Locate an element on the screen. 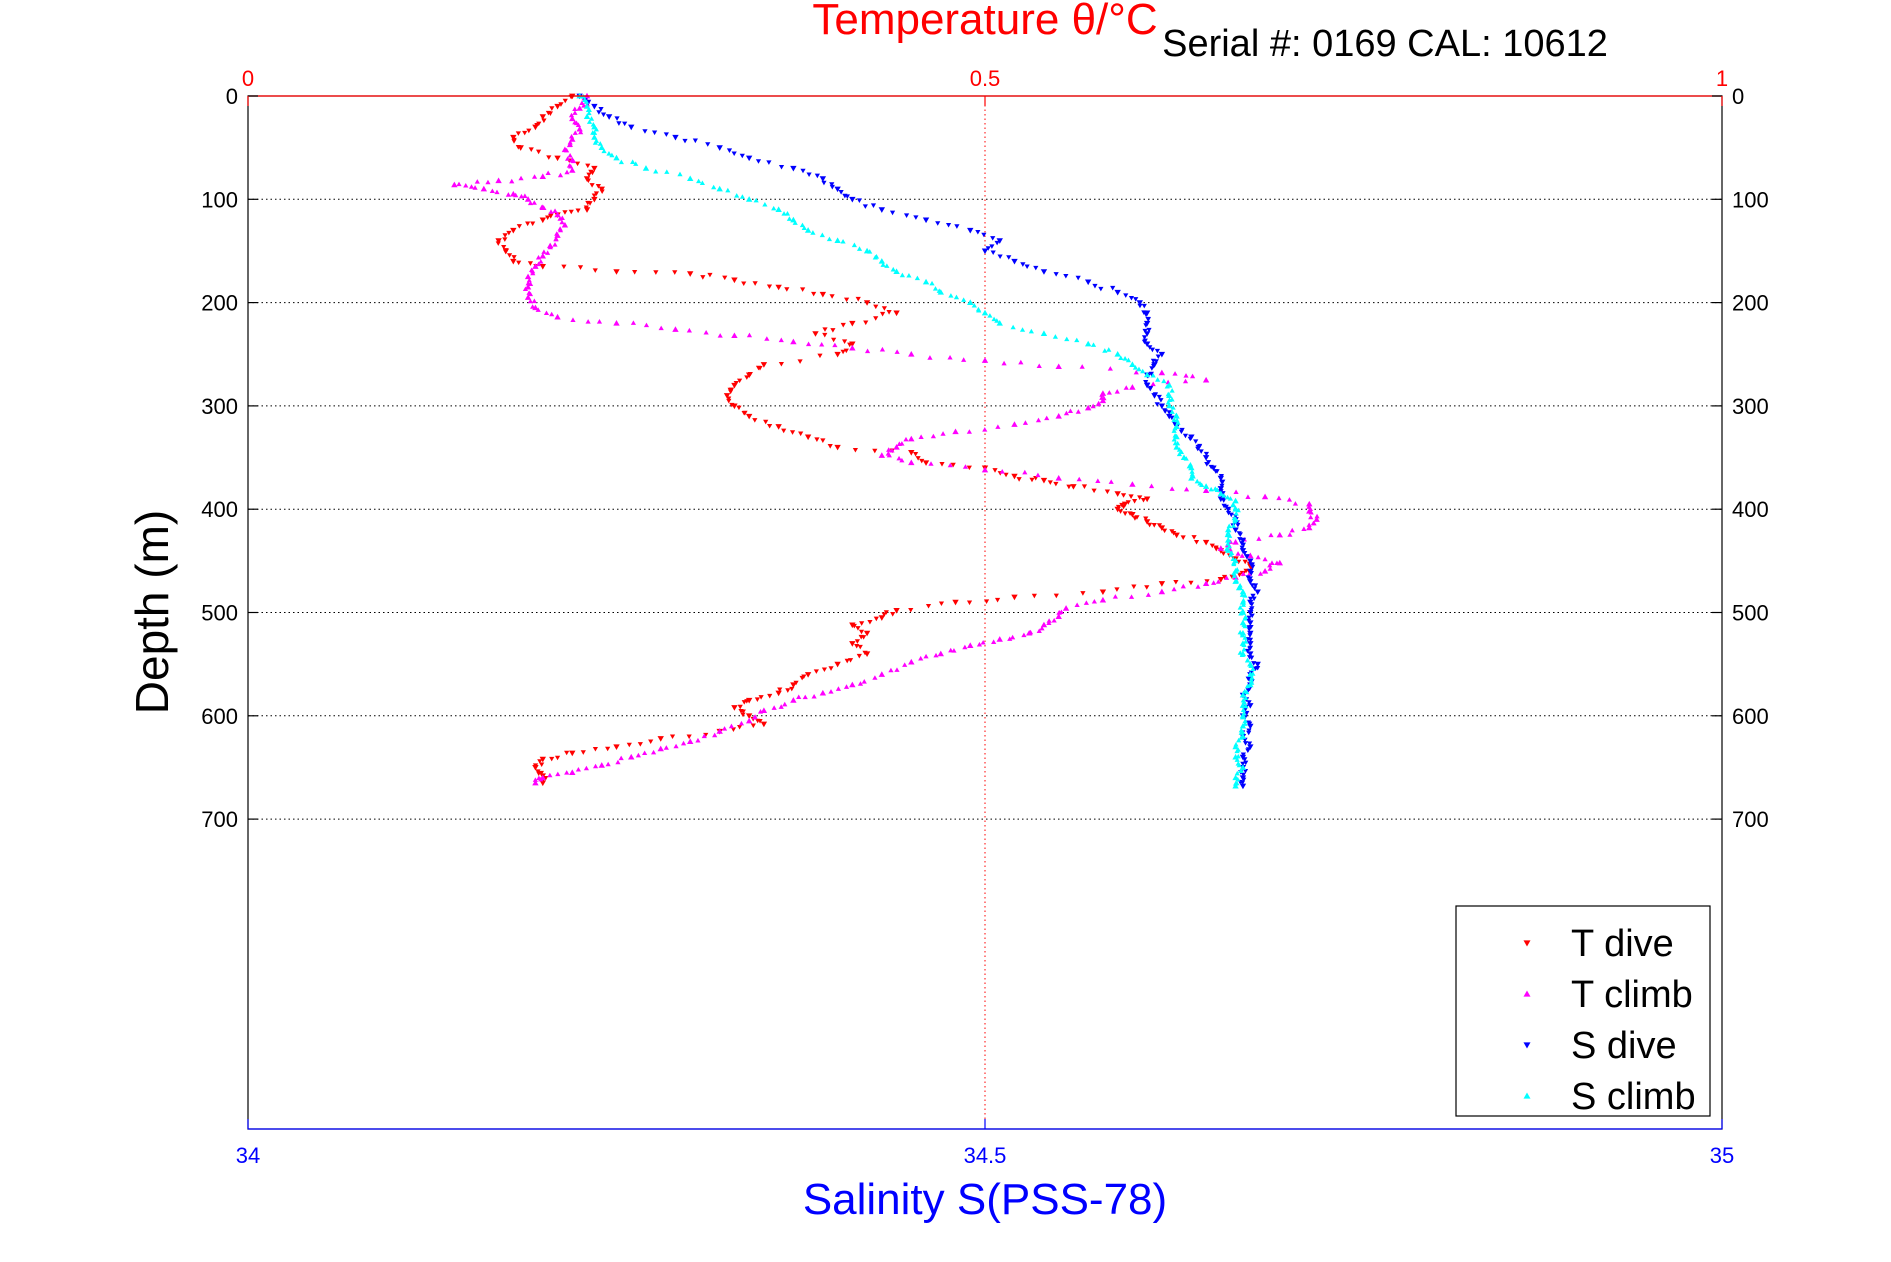  y-tick-label-right: 100 is located at coordinates (1750, 199).